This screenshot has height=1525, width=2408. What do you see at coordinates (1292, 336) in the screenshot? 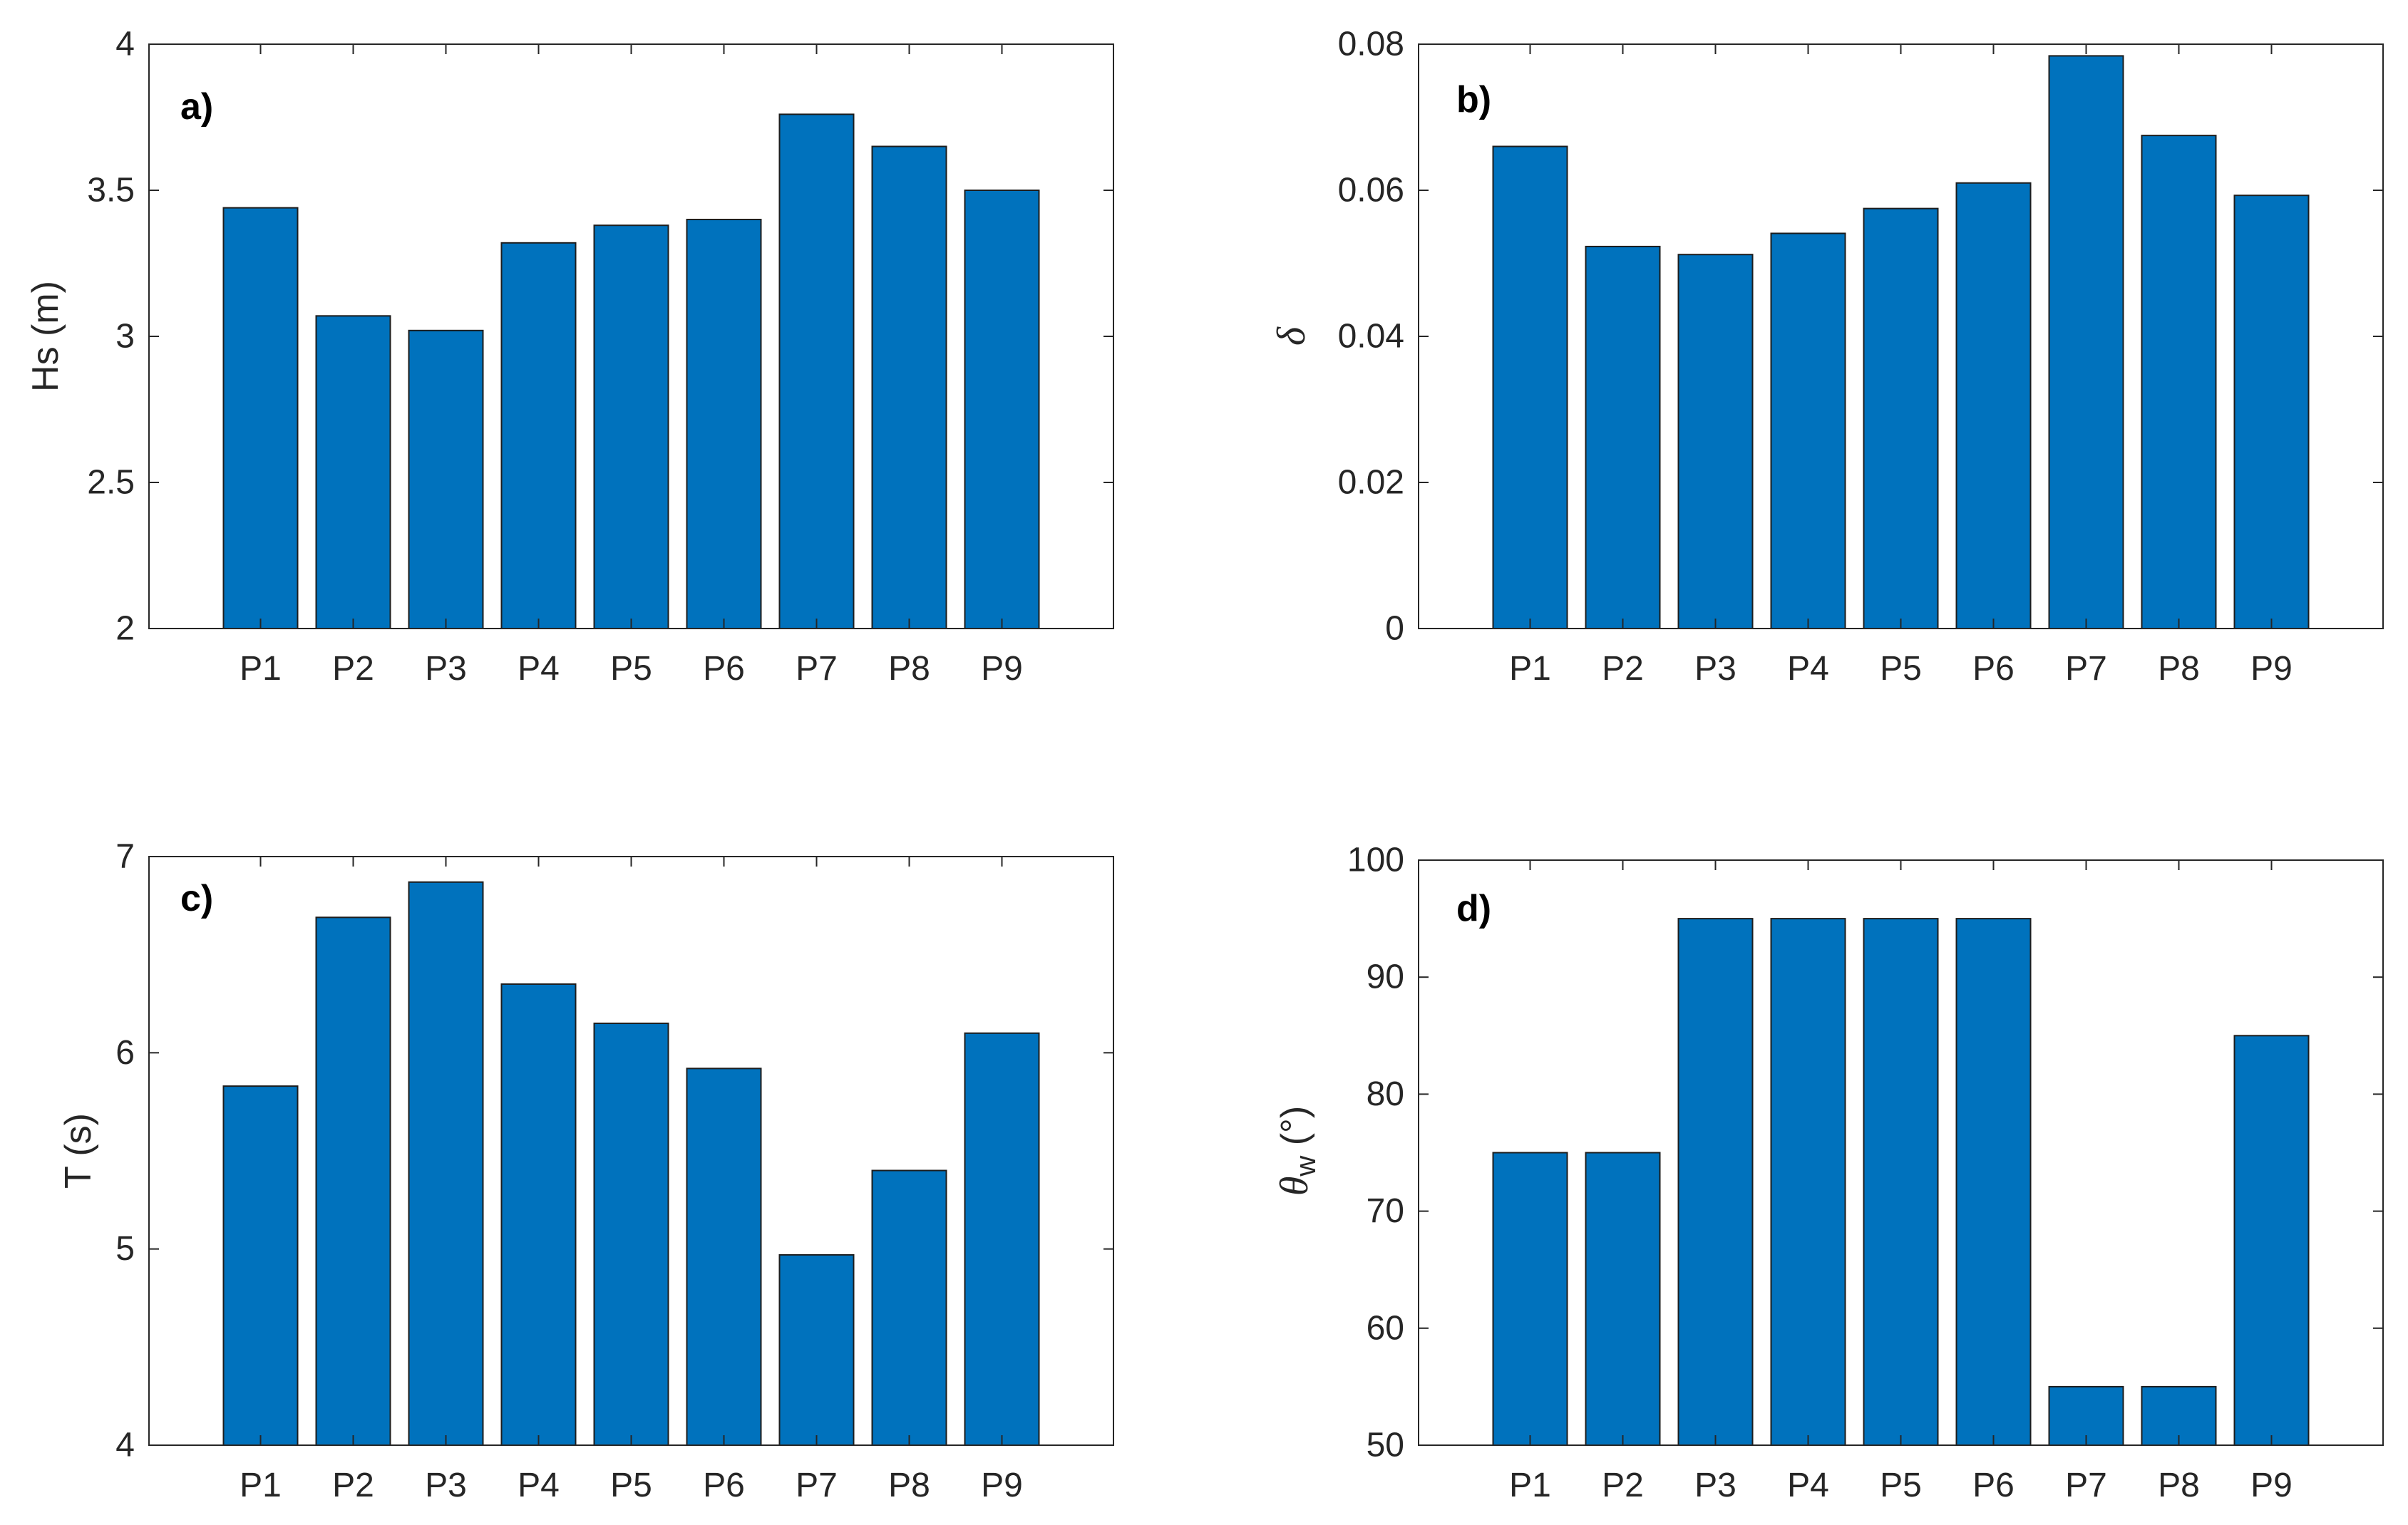
I see `panel-b-ylabel: δ` at bounding box center [1292, 336].